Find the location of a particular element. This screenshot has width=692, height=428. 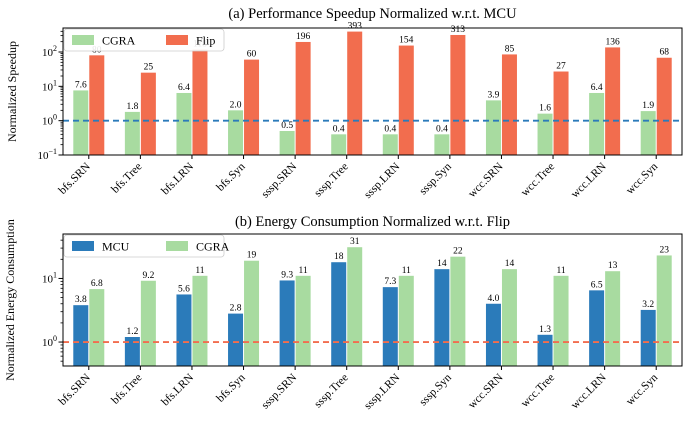

bar-value-label: 27 is located at coordinates (561, 67).